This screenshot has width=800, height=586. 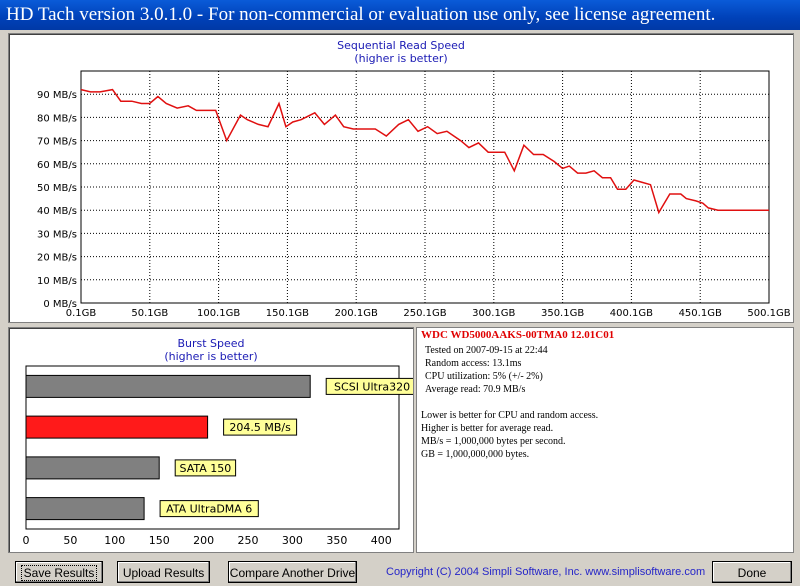 What do you see at coordinates (203, 540) in the screenshot?
I see `burst-x-tick-label: 200` at bounding box center [203, 540].